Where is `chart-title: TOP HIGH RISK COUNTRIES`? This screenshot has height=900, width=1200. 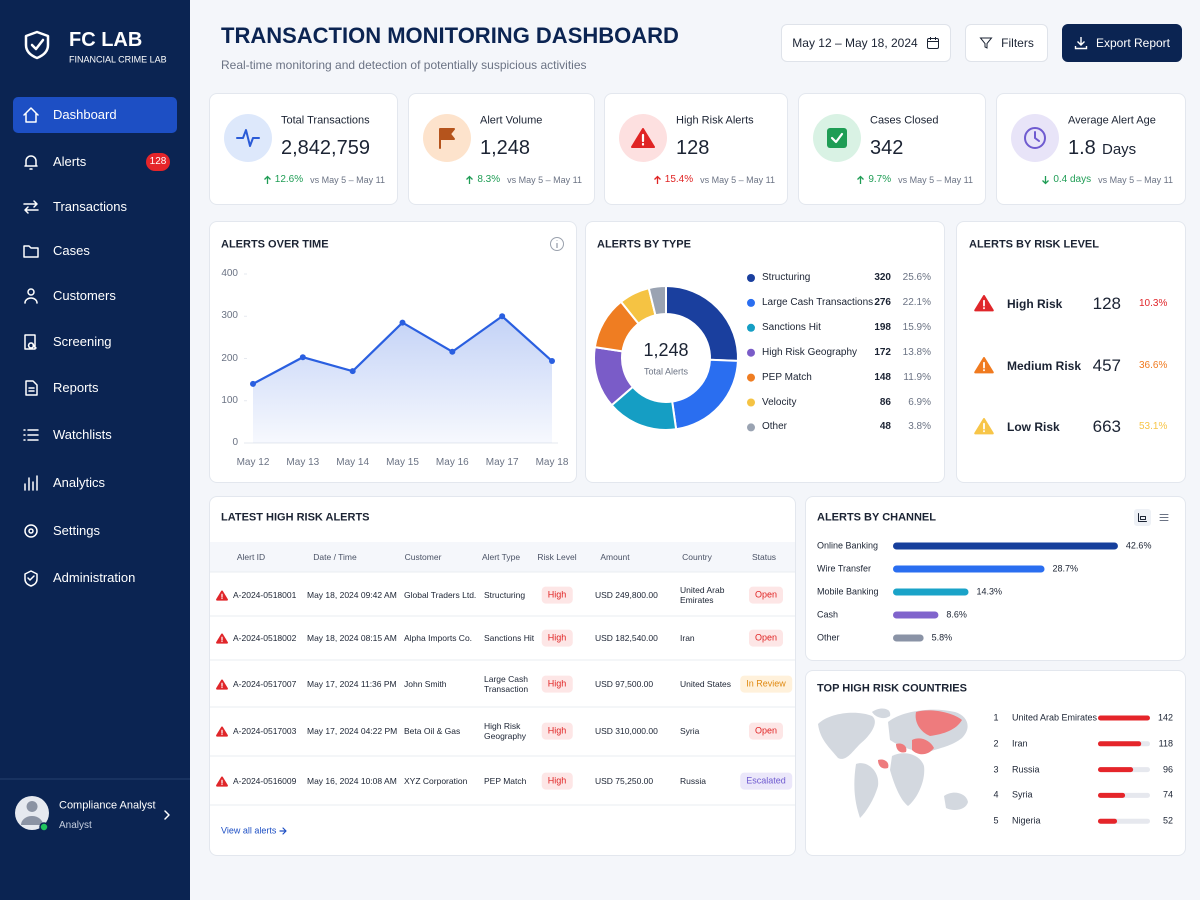 chart-title: TOP HIGH RISK COUNTRIES is located at coordinates (892, 688).